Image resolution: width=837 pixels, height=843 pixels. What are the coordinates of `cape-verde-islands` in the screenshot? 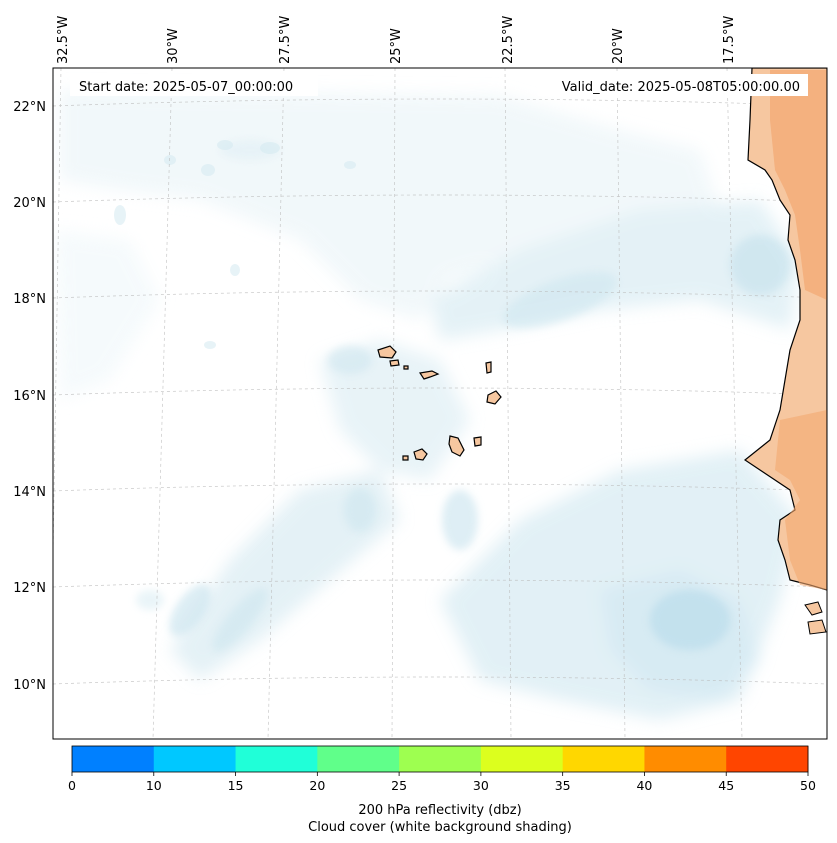 It's located at (439, 403).